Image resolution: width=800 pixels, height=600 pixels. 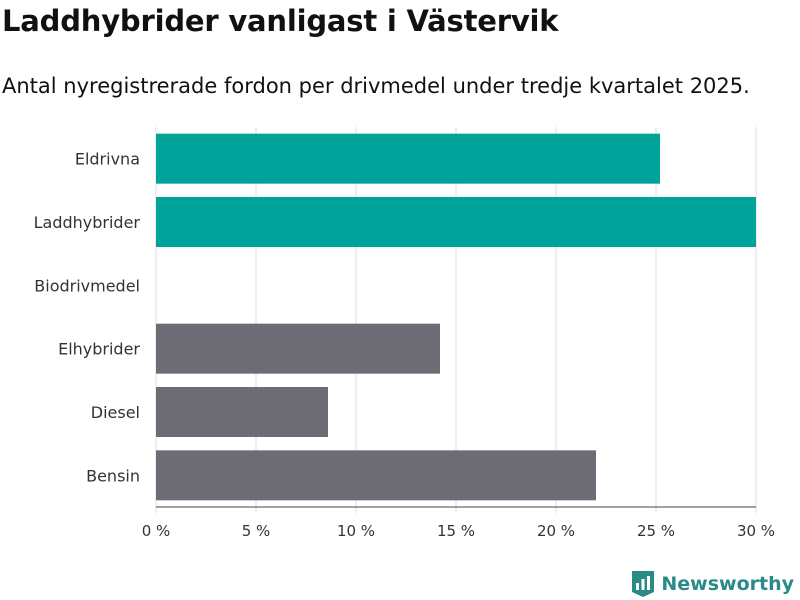 What do you see at coordinates (99, 349) in the screenshot?
I see `category-label: Elhybrider` at bounding box center [99, 349].